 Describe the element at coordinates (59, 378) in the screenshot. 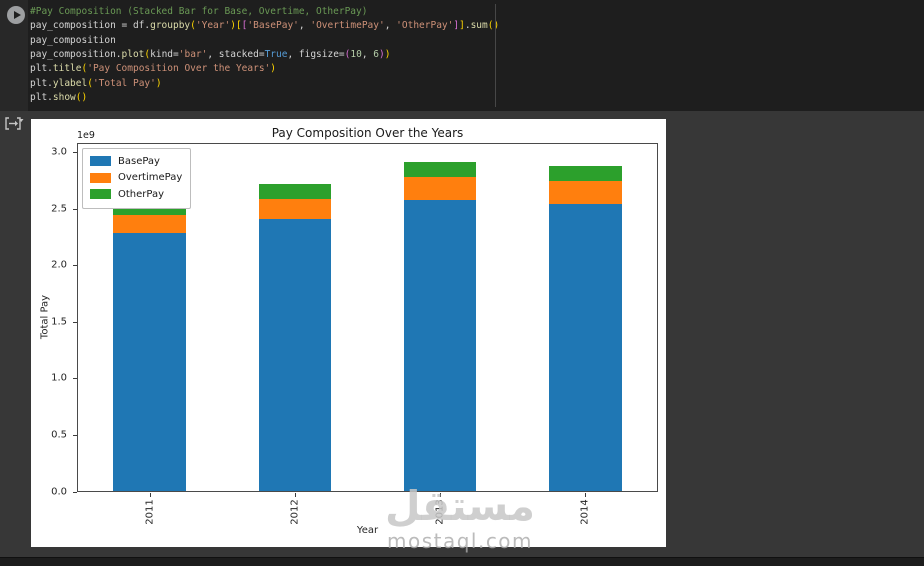

I see `y-tick-label: 1.0` at that location.